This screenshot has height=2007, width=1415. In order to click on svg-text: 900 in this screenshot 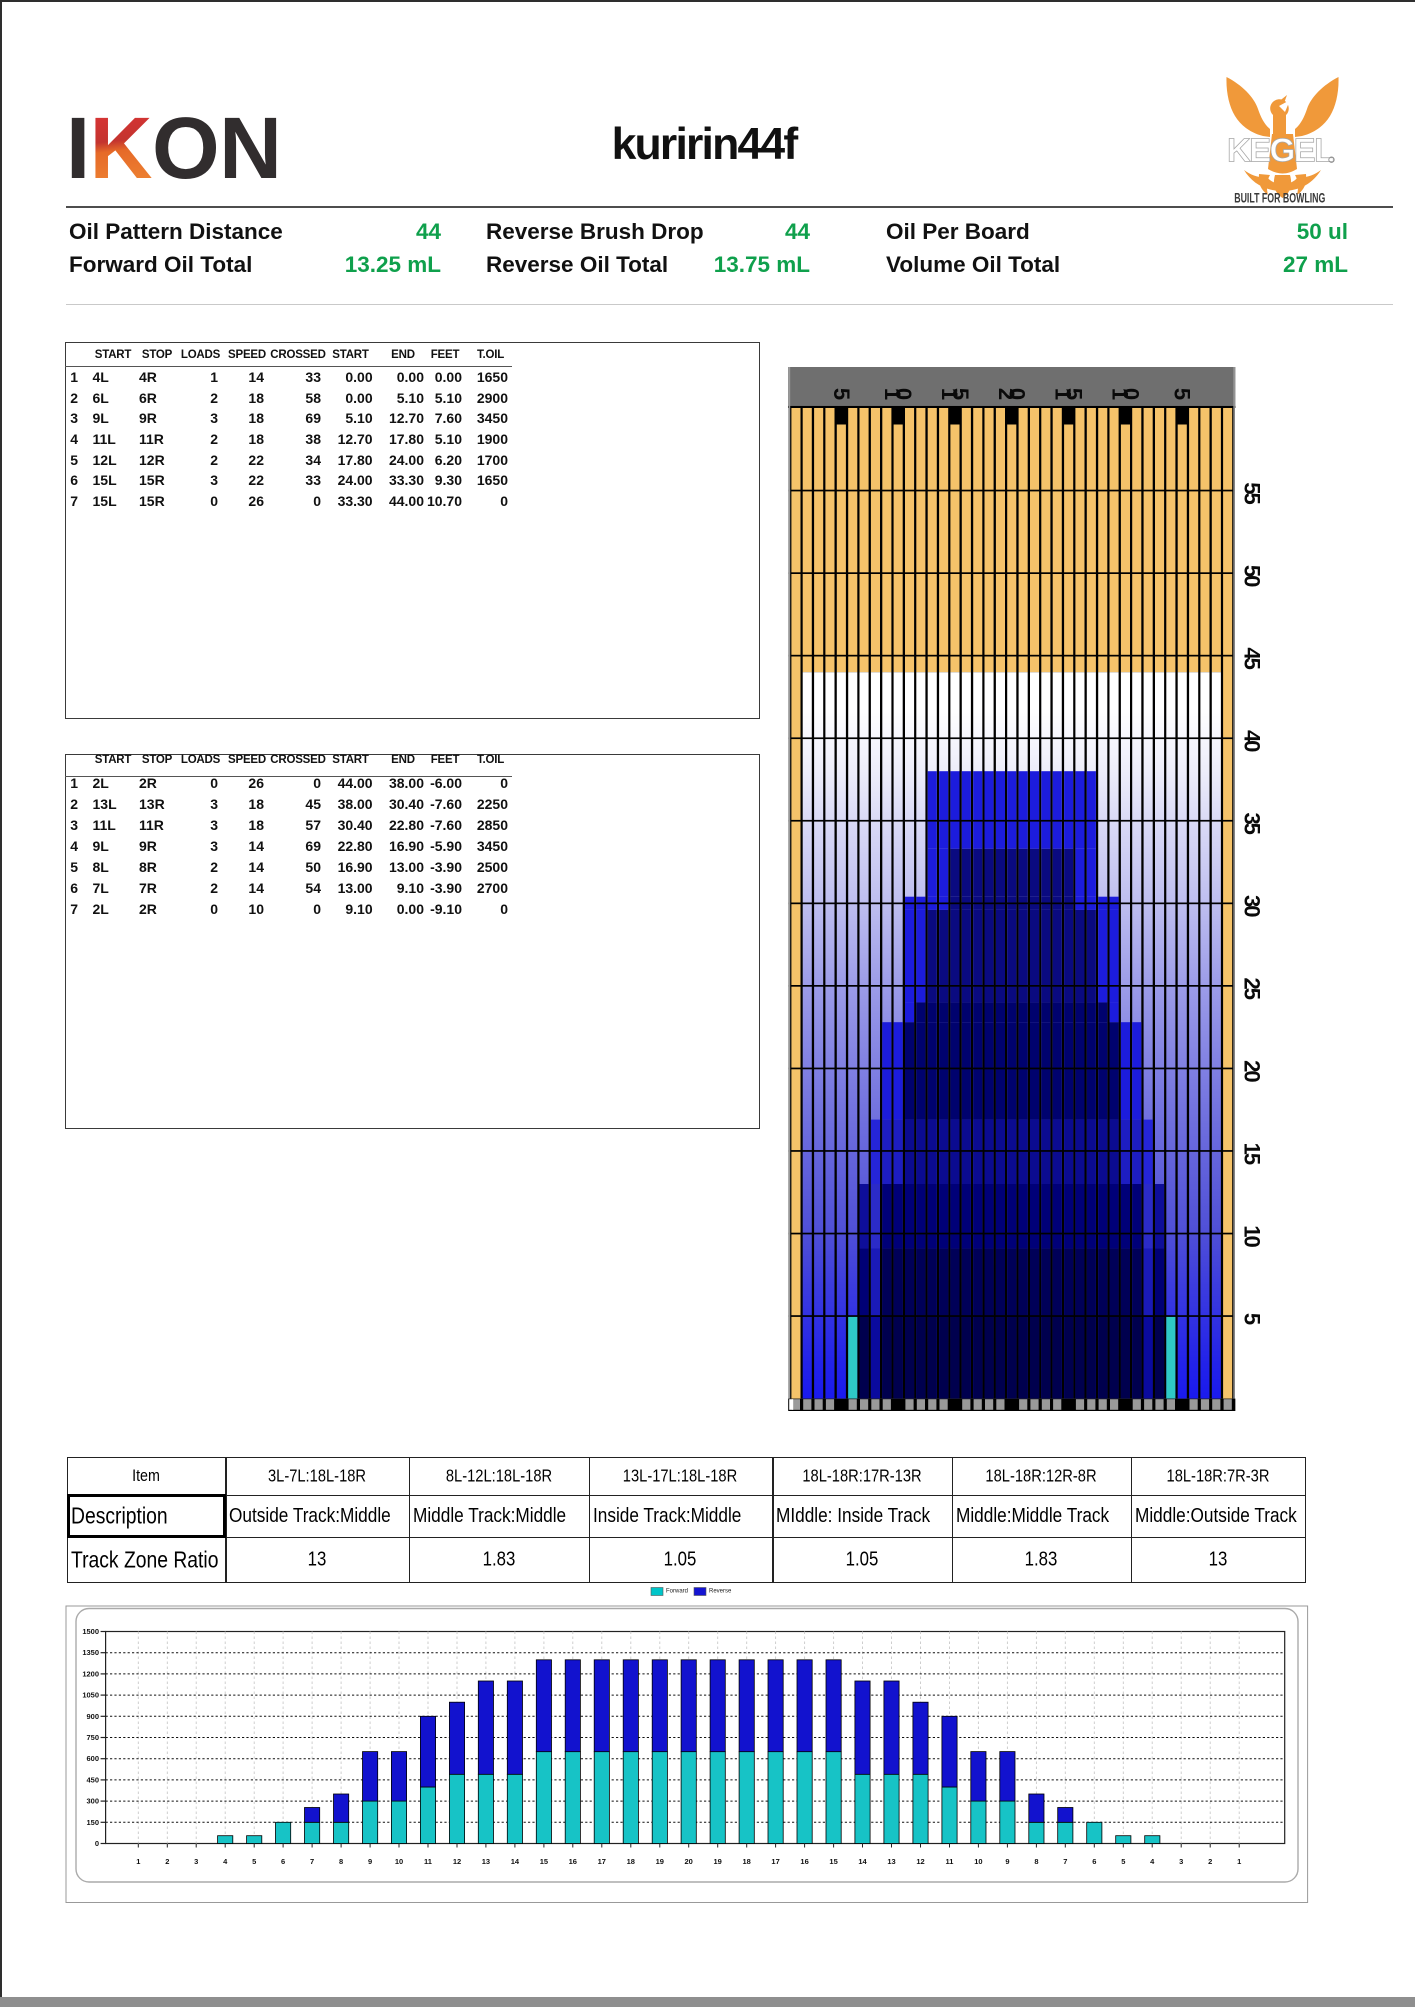, I will do `click(92, 1716)`.